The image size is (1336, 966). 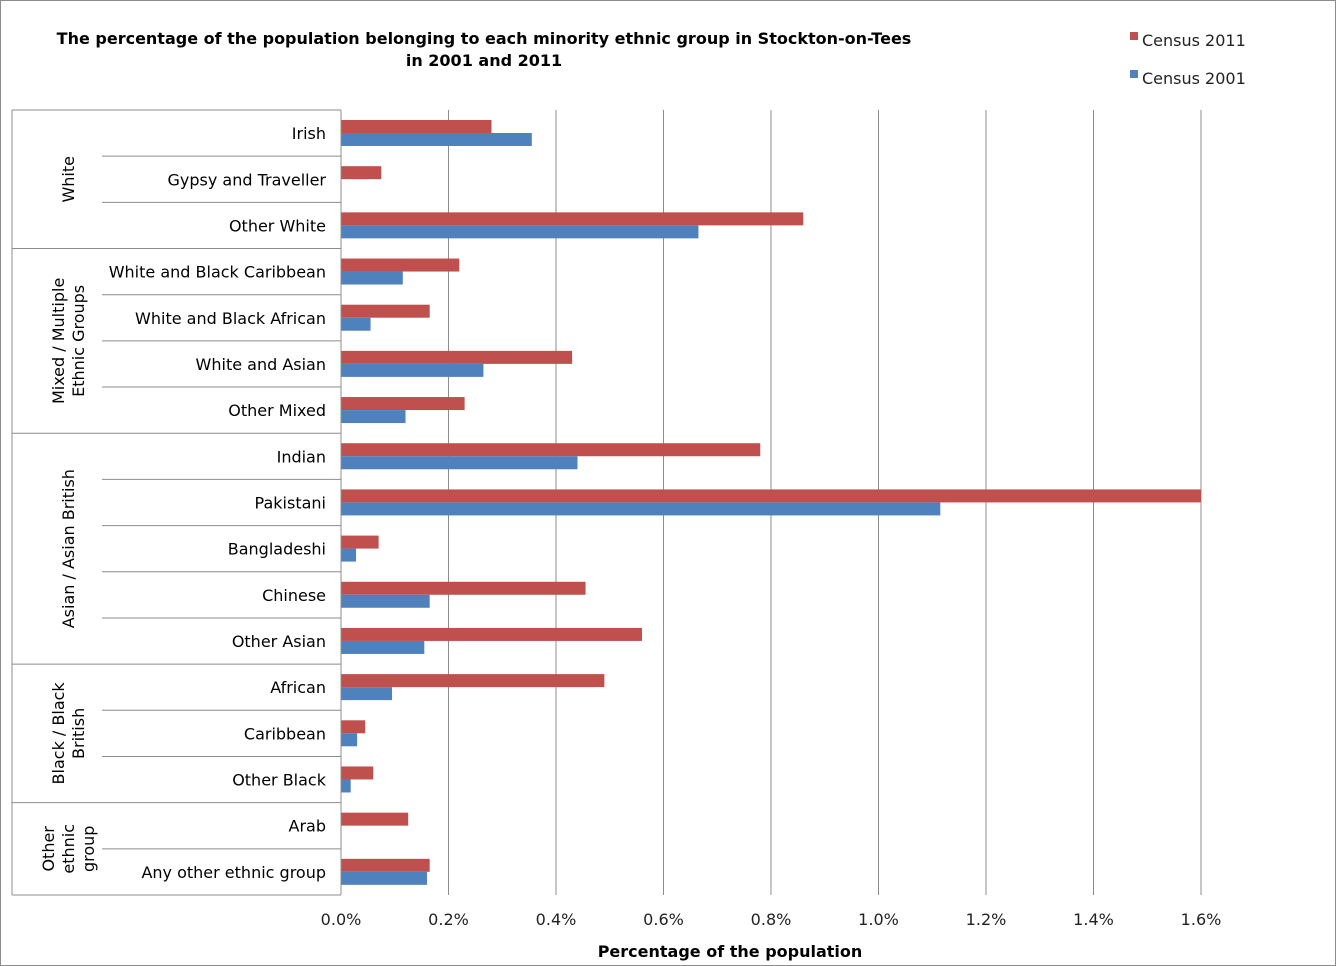 What do you see at coordinates (279, 780) in the screenshot?
I see `category-label: Other Black` at bounding box center [279, 780].